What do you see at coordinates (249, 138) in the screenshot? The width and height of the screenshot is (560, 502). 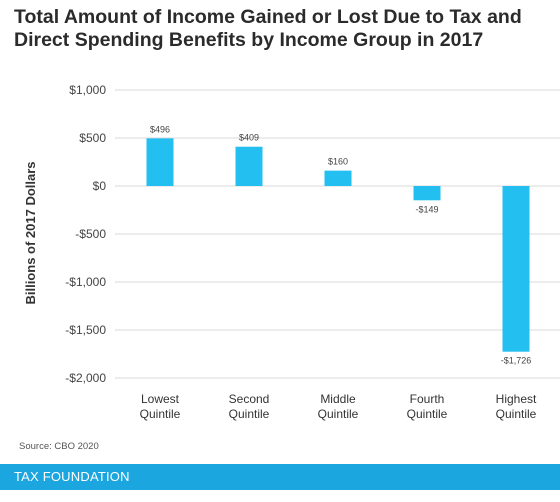 I see `data-label: $409` at bounding box center [249, 138].